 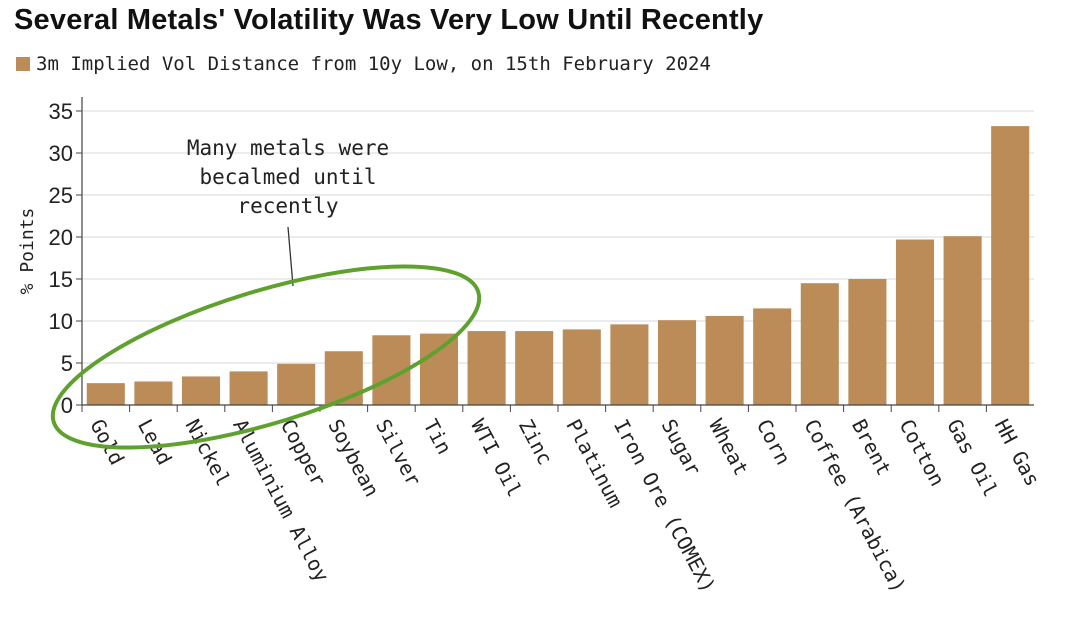 What do you see at coordinates (61, 321) in the screenshot?
I see `y-tick-label: 10` at bounding box center [61, 321].